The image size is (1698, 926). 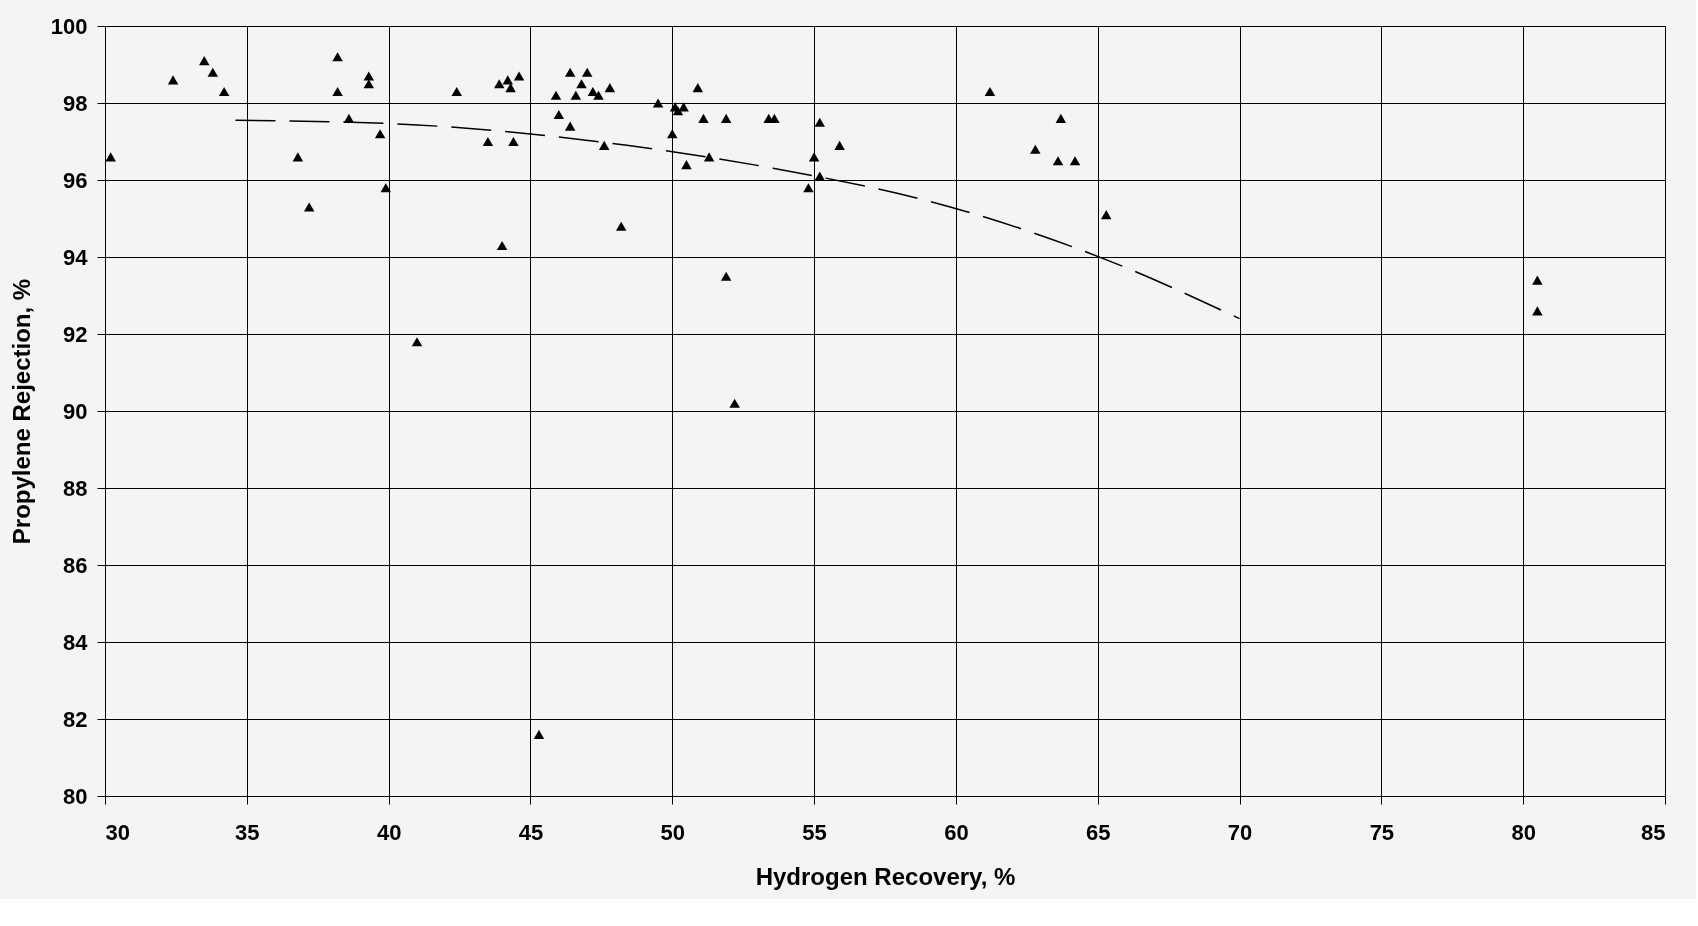 What do you see at coordinates (75, 180) in the screenshot?
I see `y-tick-label: 96` at bounding box center [75, 180].